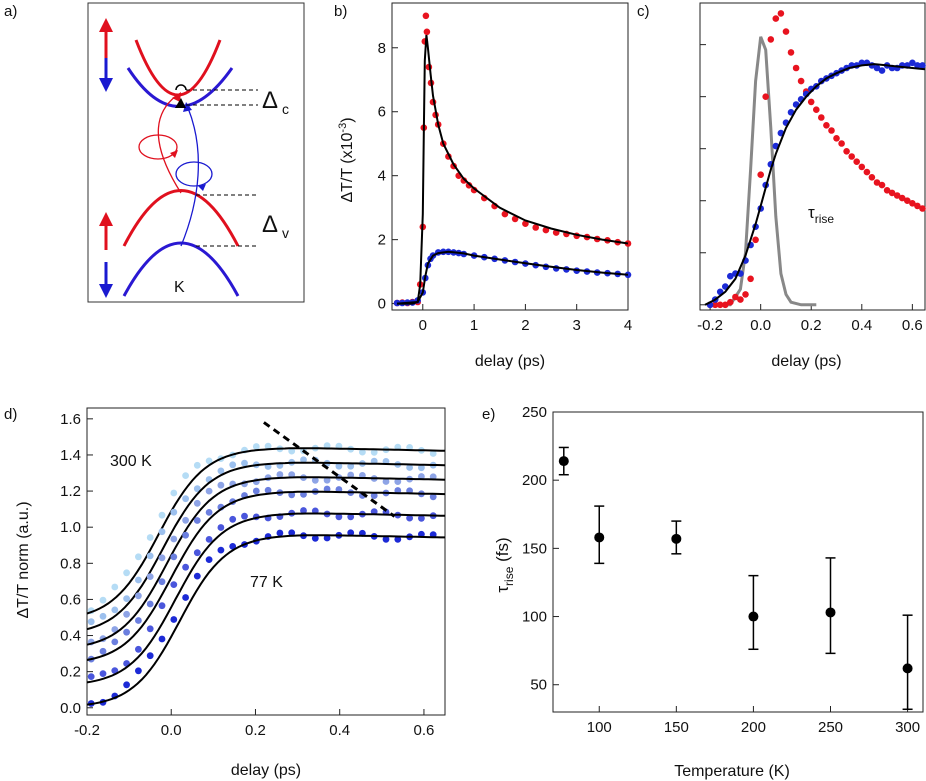 Image resolution: width=926 pixels, height=781 pixels. I want to click on x-tick-label: 300, so click(907, 727).